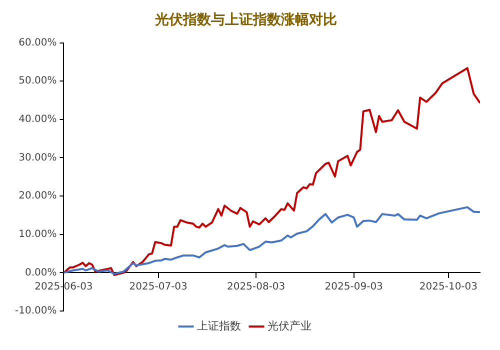 The height and width of the screenshot is (350, 500). Describe the element at coordinates (37, 81) in the screenshot. I see `y-tick-label: 50.00%` at that location.